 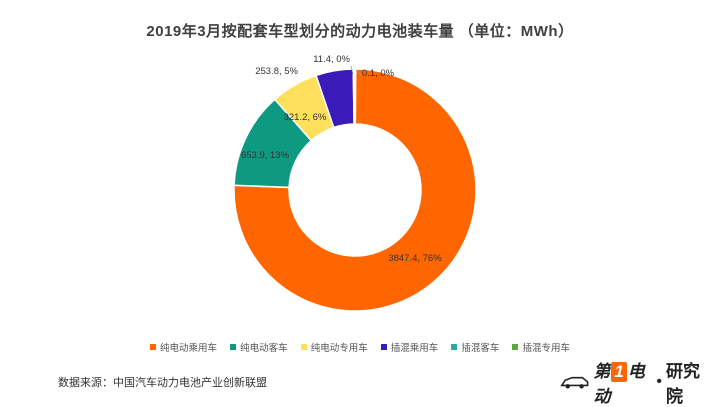 What do you see at coordinates (378, 73) in the screenshot?
I see `data-label-6: 0.1, 0%` at bounding box center [378, 73].